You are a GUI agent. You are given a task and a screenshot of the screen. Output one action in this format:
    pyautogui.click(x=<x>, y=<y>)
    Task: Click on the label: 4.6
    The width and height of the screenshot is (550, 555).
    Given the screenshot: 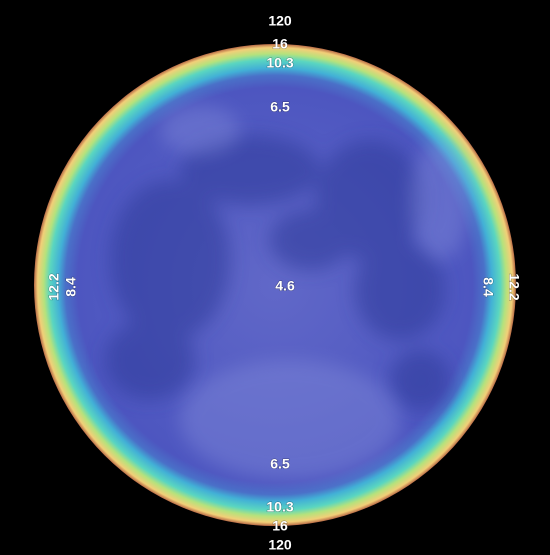 What is the action you would take?
    pyautogui.click(x=285, y=286)
    